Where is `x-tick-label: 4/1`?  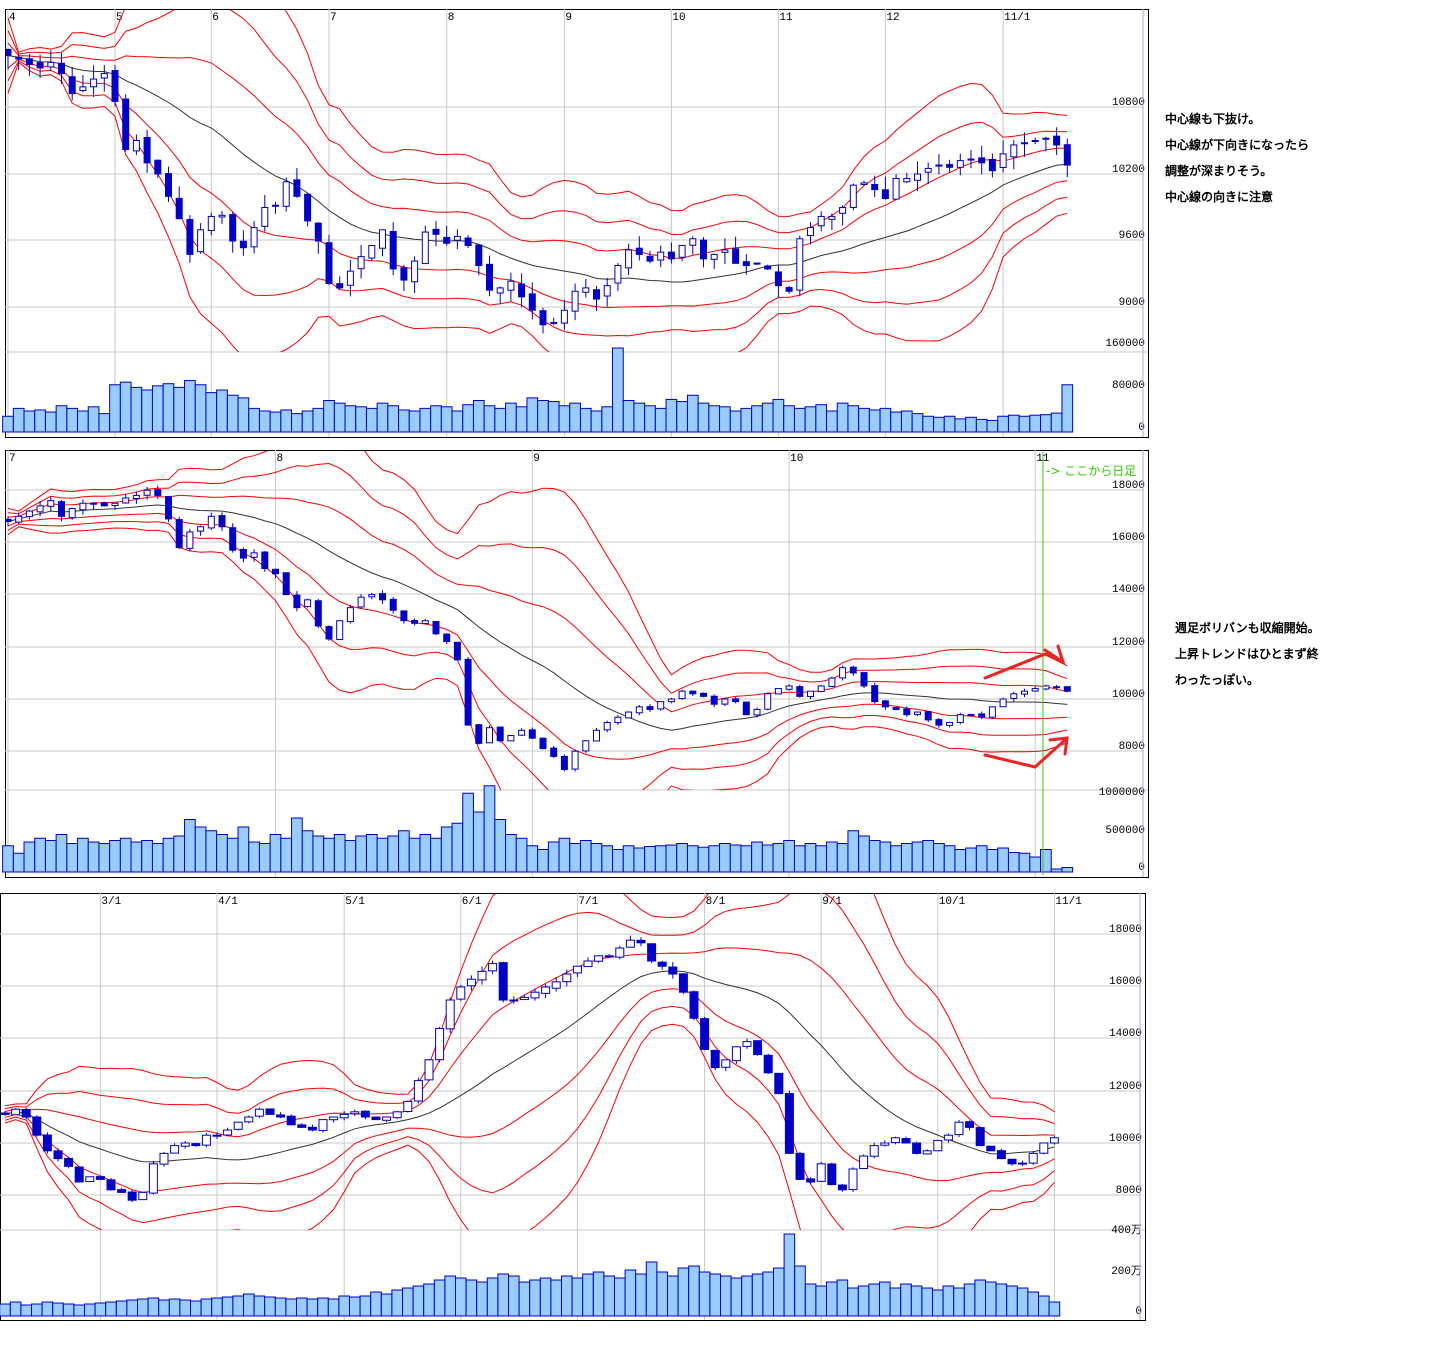
x-tick-label: 4/1 is located at coordinates (228, 902).